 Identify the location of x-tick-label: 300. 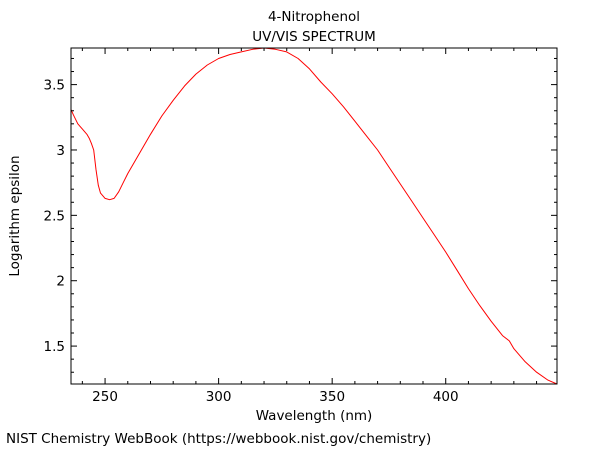
(219, 397).